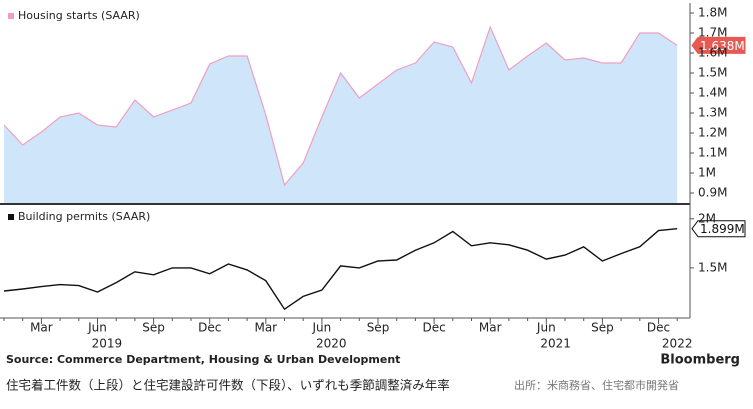 This screenshot has width=753, height=409. What do you see at coordinates (555, 344) in the screenshot?
I see `year-label: 2021` at bounding box center [555, 344].